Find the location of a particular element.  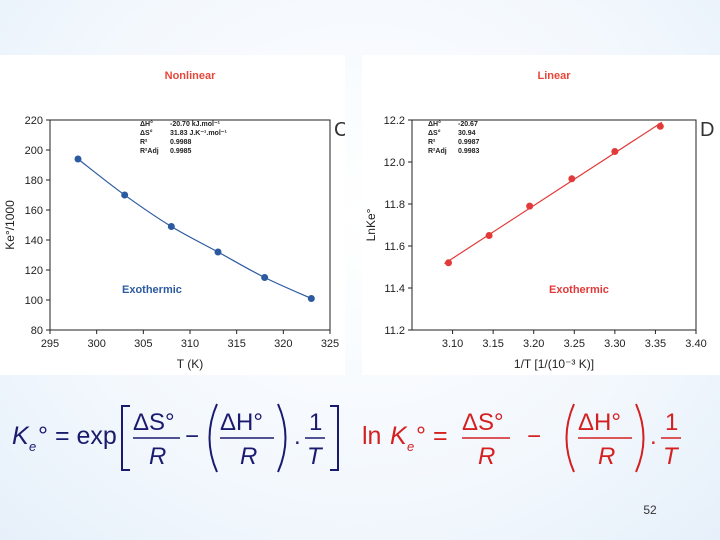

x-tick-label: 305 is located at coordinates (143, 344).